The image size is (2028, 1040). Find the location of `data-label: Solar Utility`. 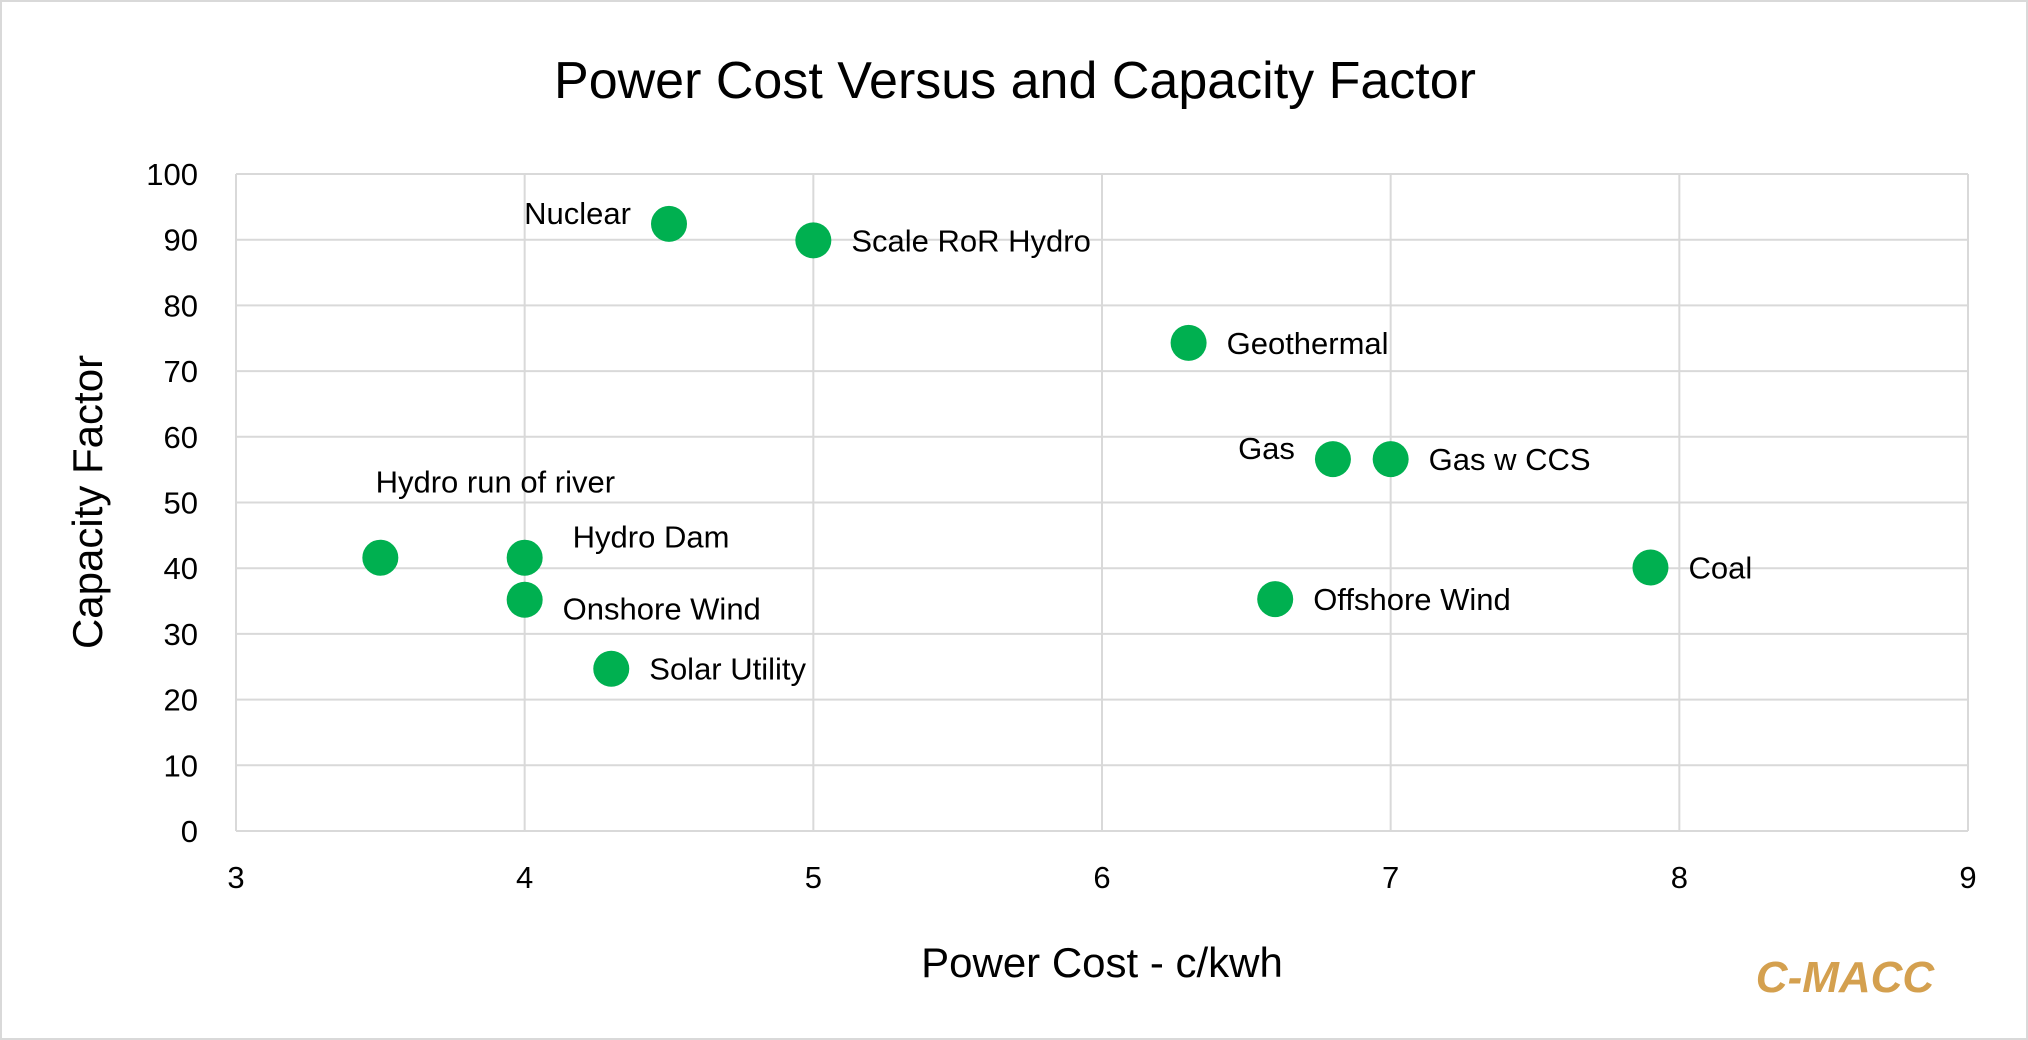

data-label: Solar Utility is located at coordinates (727, 669).